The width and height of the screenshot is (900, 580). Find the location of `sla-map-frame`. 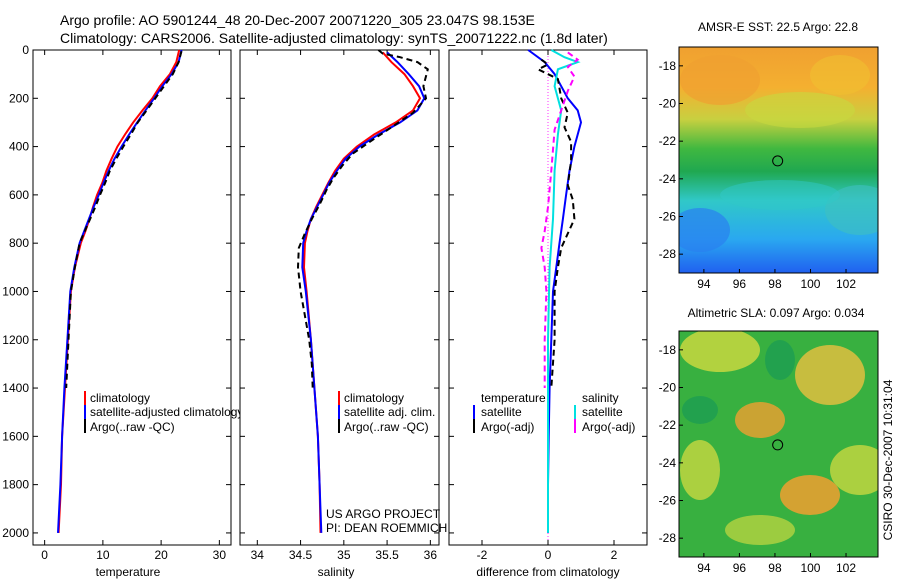

sla-map-frame is located at coordinates (778, 444).